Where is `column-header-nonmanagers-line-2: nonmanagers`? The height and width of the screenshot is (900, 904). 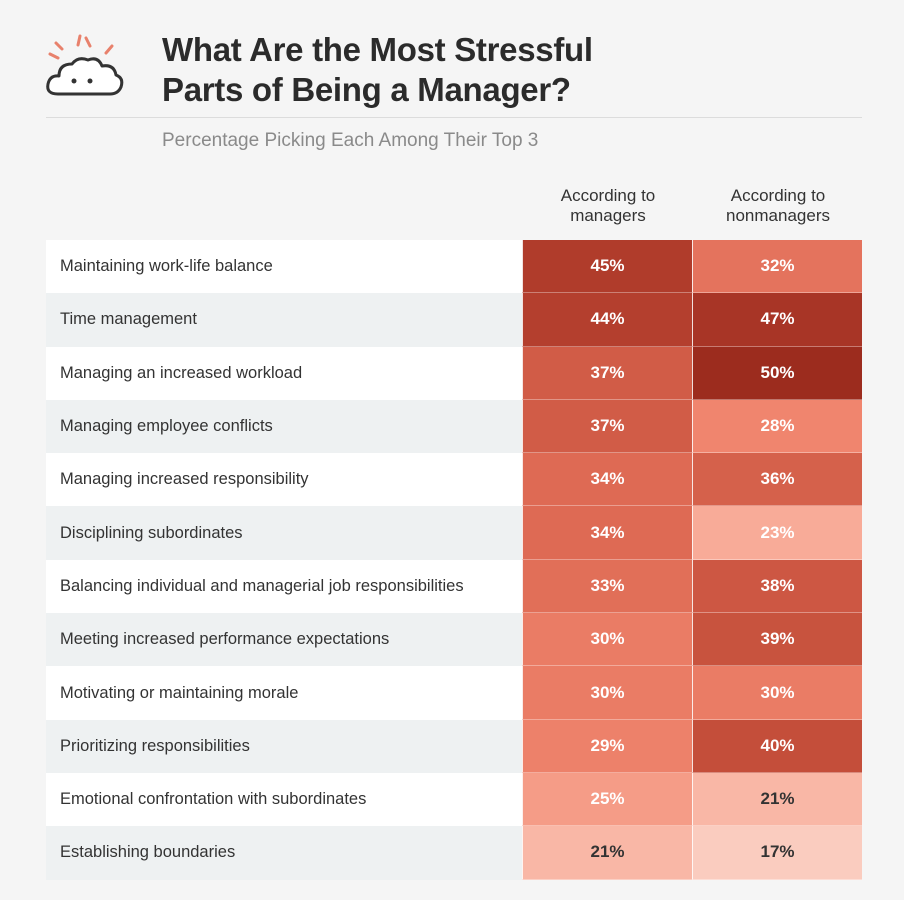
column-header-nonmanagers-line-2: nonmanagers is located at coordinates (778, 215).